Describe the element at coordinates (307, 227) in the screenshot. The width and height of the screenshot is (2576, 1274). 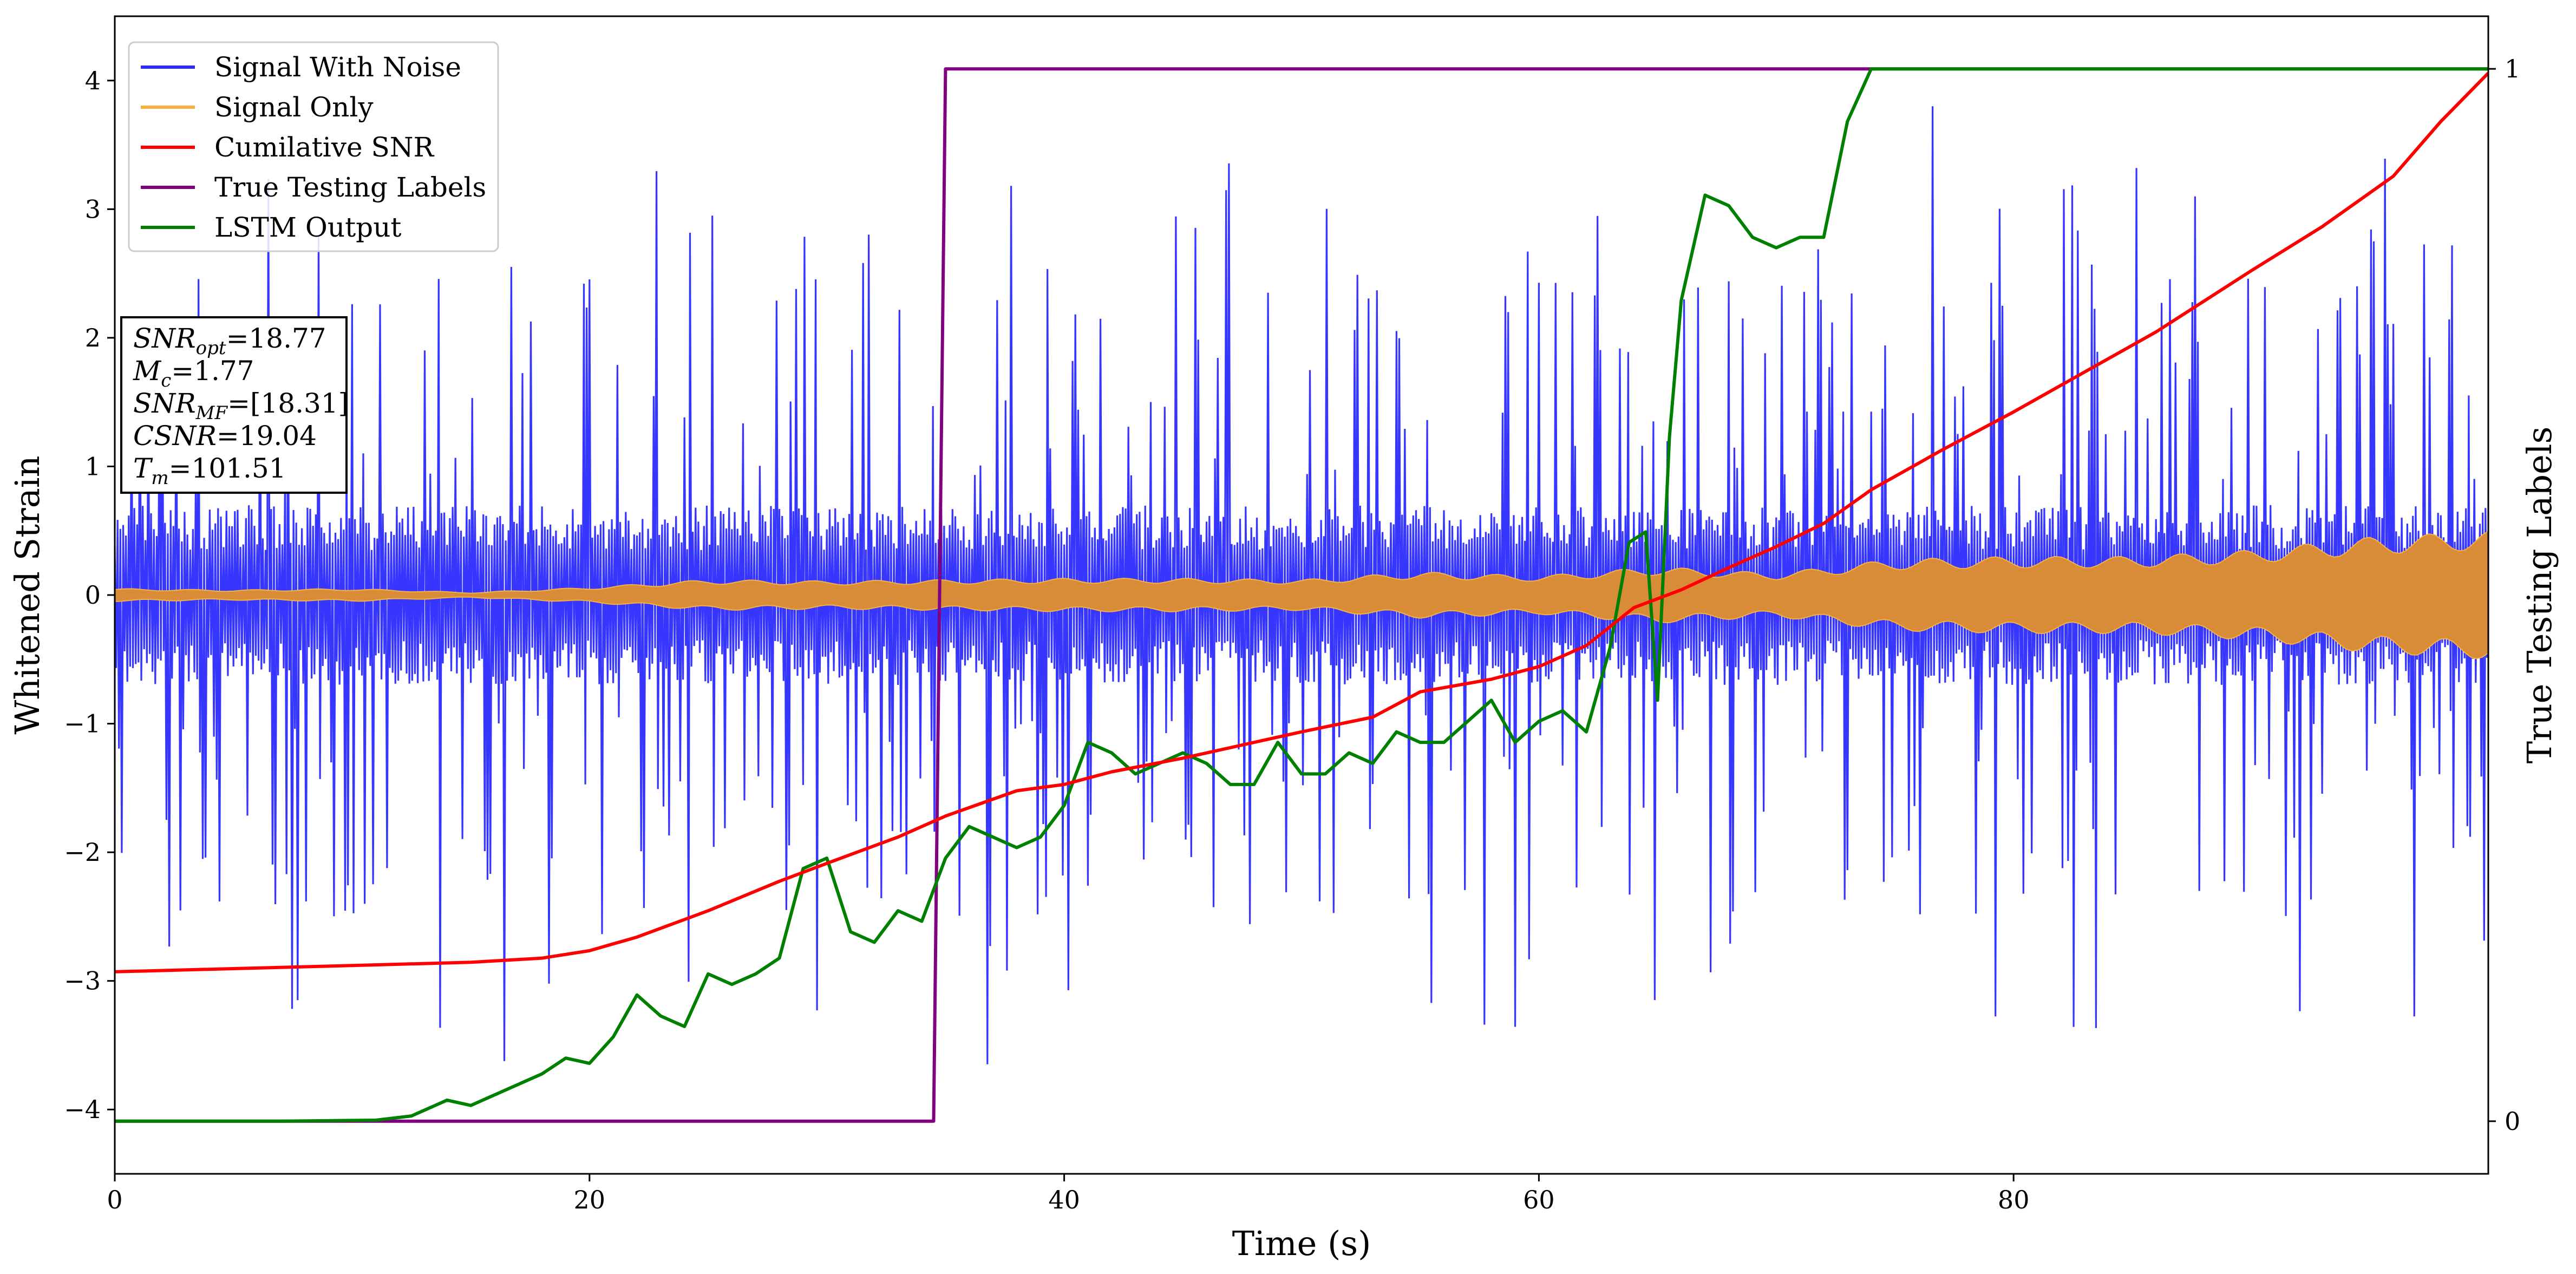
I see `legend-label: LSTM Output` at that location.